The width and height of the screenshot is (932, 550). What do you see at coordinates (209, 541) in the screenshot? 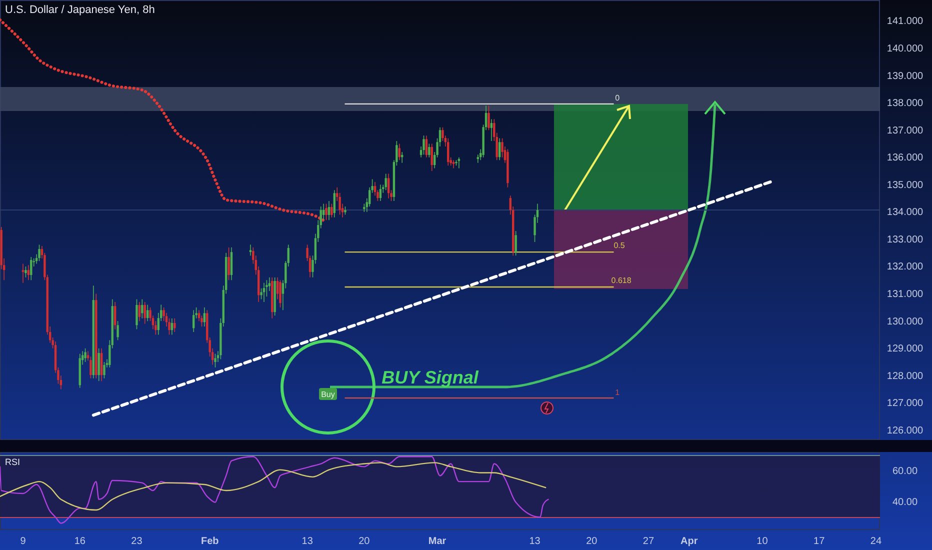
I see `x-tick-label: Feb` at bounding box center [209, 541].